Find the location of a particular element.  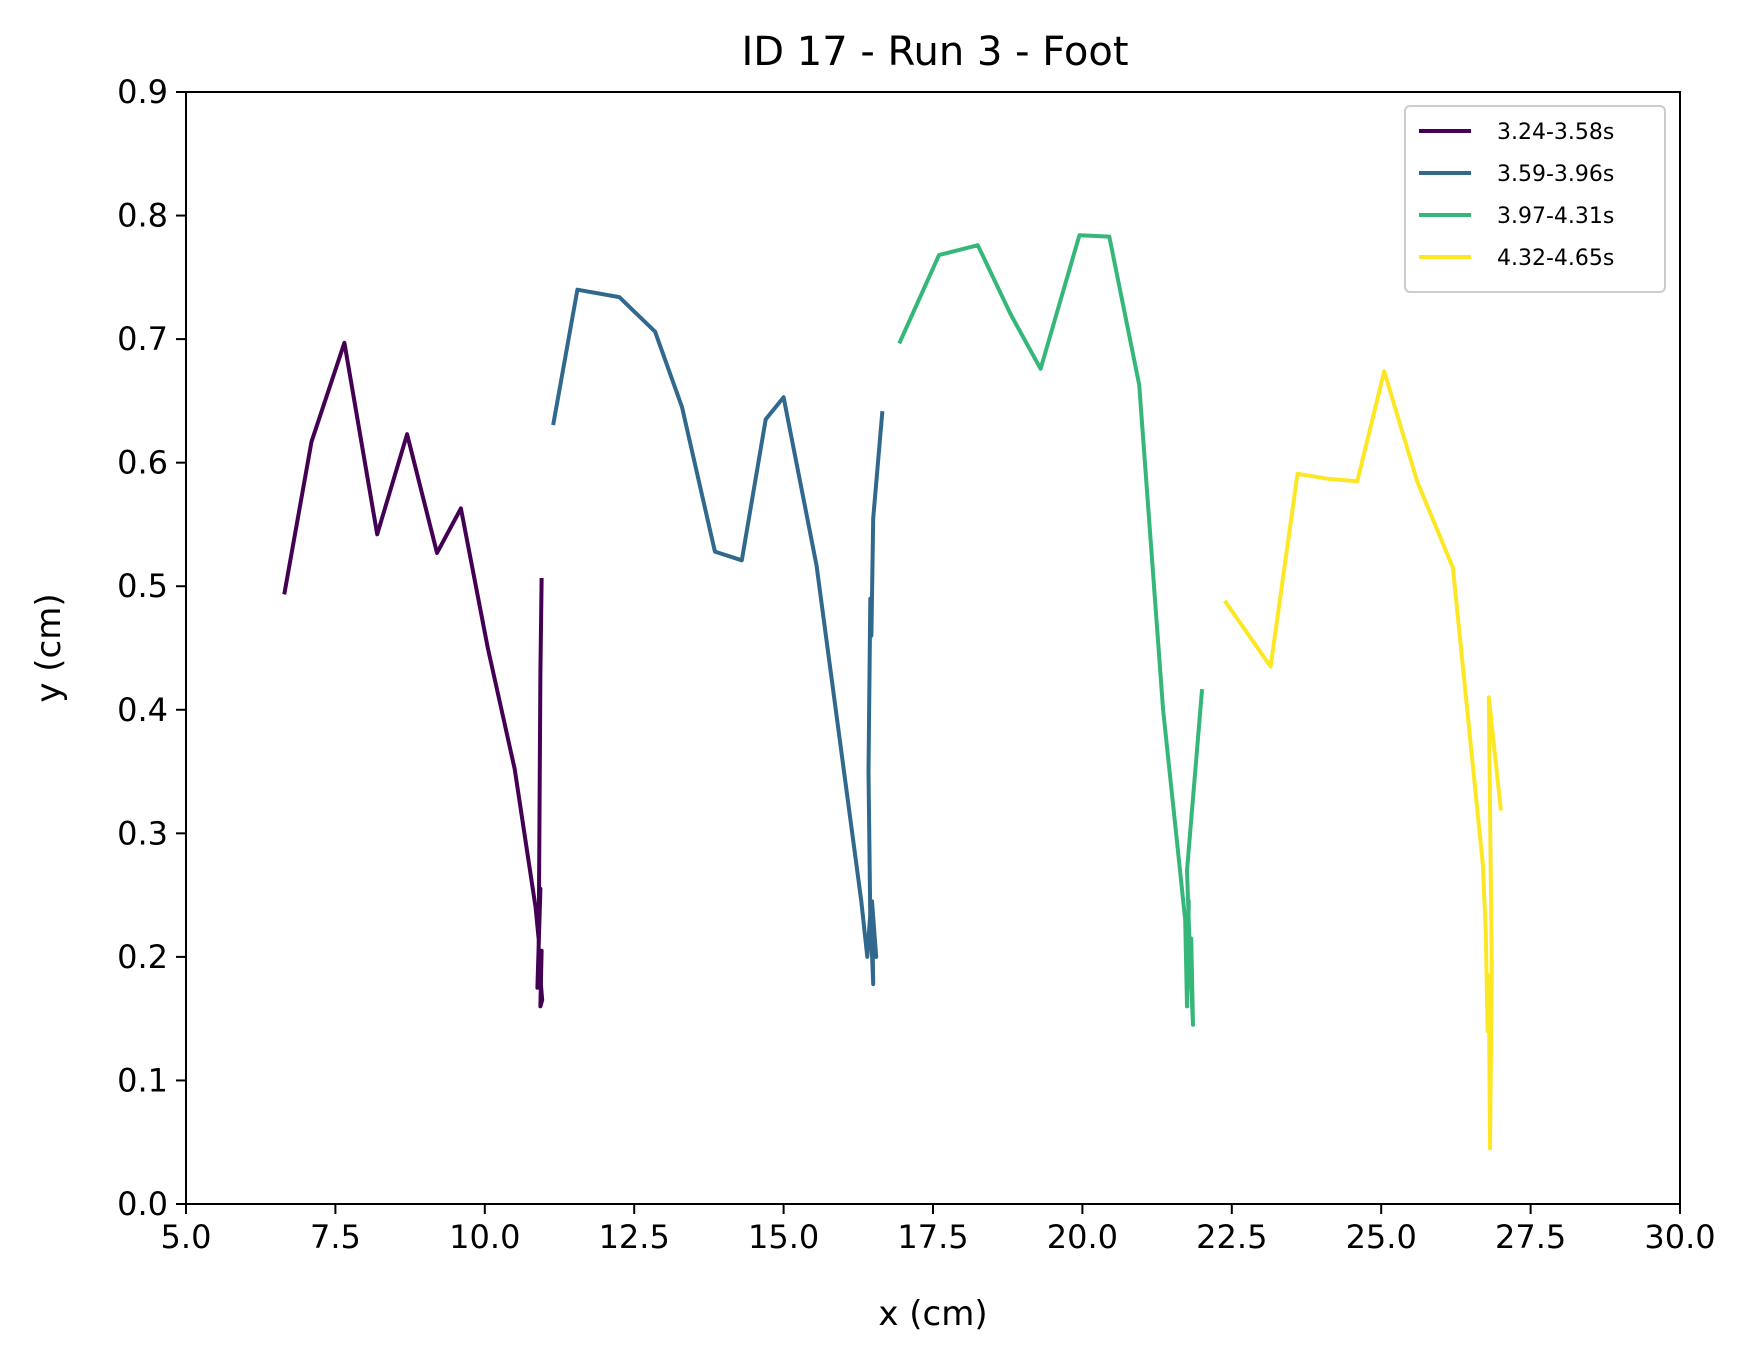

chart-title: ID 17 - Run 3 - Foot is located at coordinates (934, 52).